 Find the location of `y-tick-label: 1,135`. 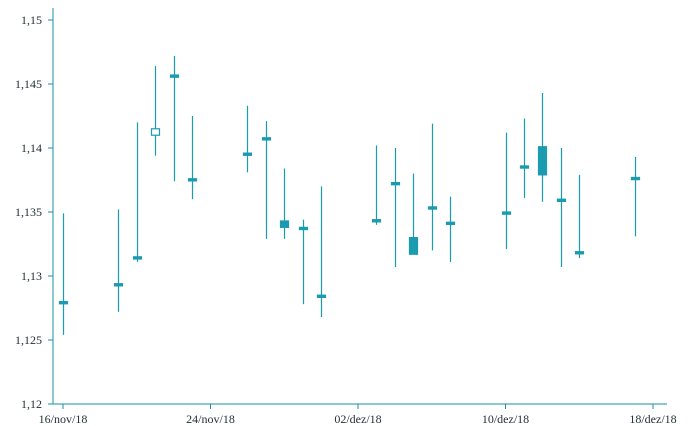

y-tick-label: 1,135 is located at coordinates (28, 212).